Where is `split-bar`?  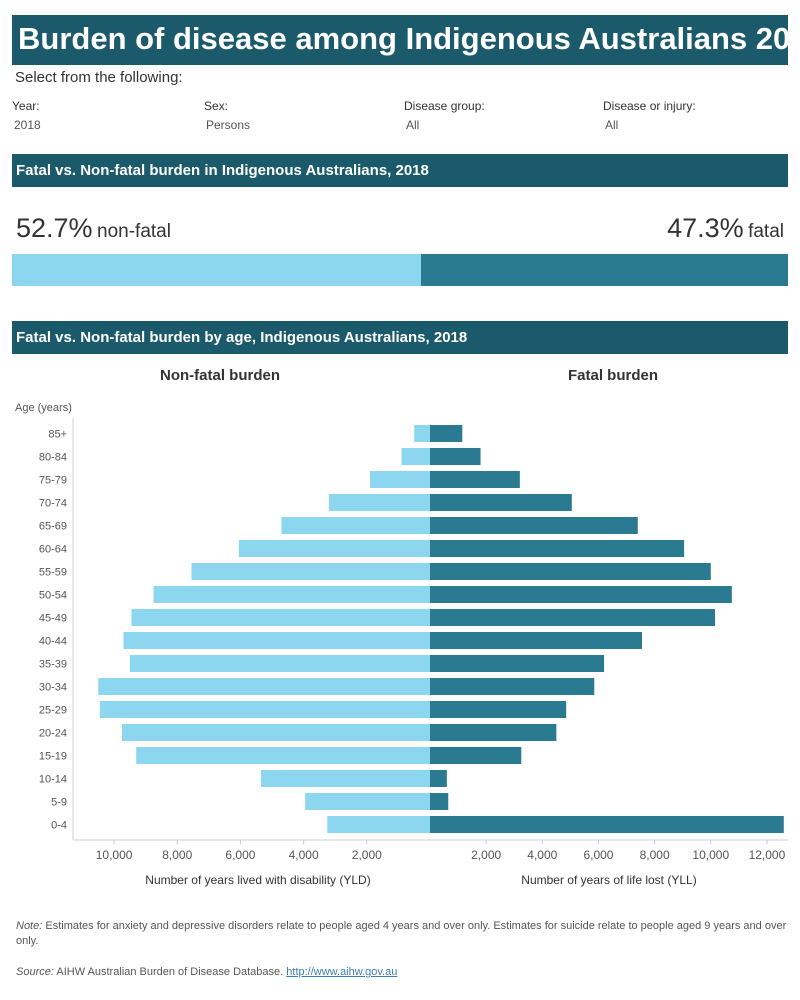
split-bar is located at coordinates (400, 270).